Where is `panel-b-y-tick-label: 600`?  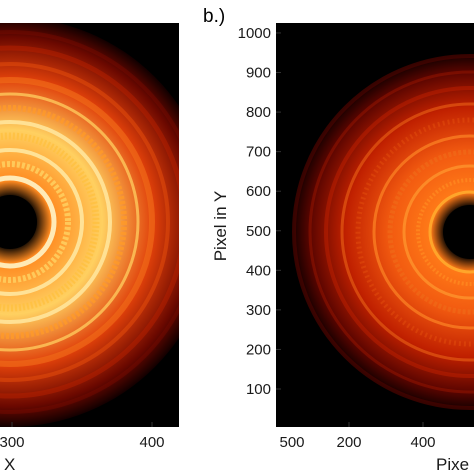 panel-b-y-tick-label: 600 is located at coordinates (258, 191).